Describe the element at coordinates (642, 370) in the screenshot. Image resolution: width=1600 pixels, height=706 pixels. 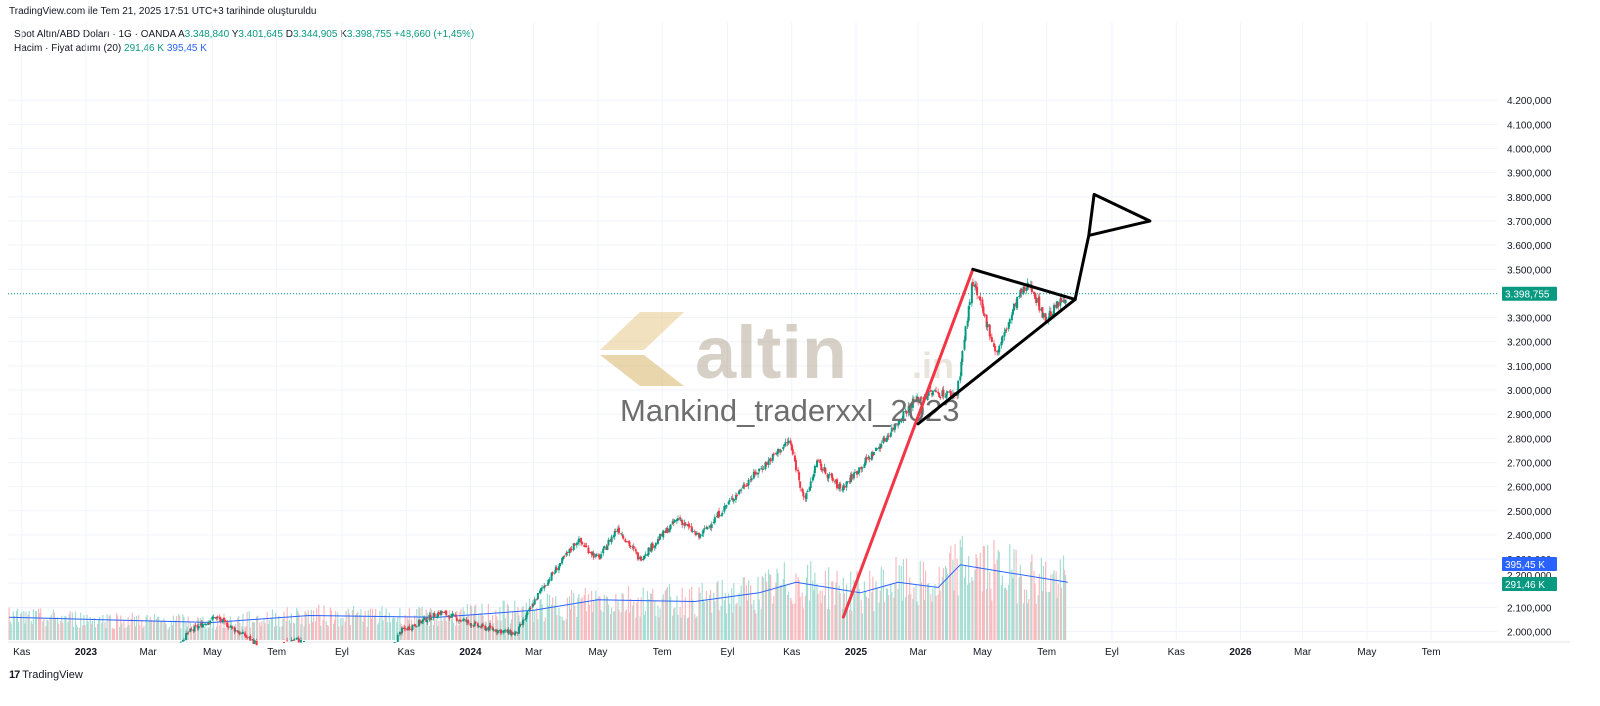
I see `watermark-logo-icon-lower` at that location.